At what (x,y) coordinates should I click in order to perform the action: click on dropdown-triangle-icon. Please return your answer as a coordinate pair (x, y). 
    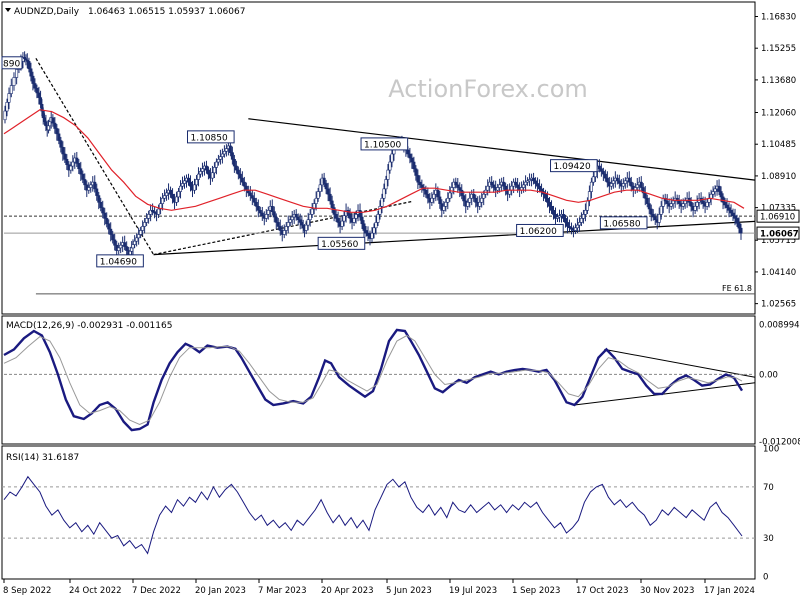
    Looking at the image, I should click on (8, 10).